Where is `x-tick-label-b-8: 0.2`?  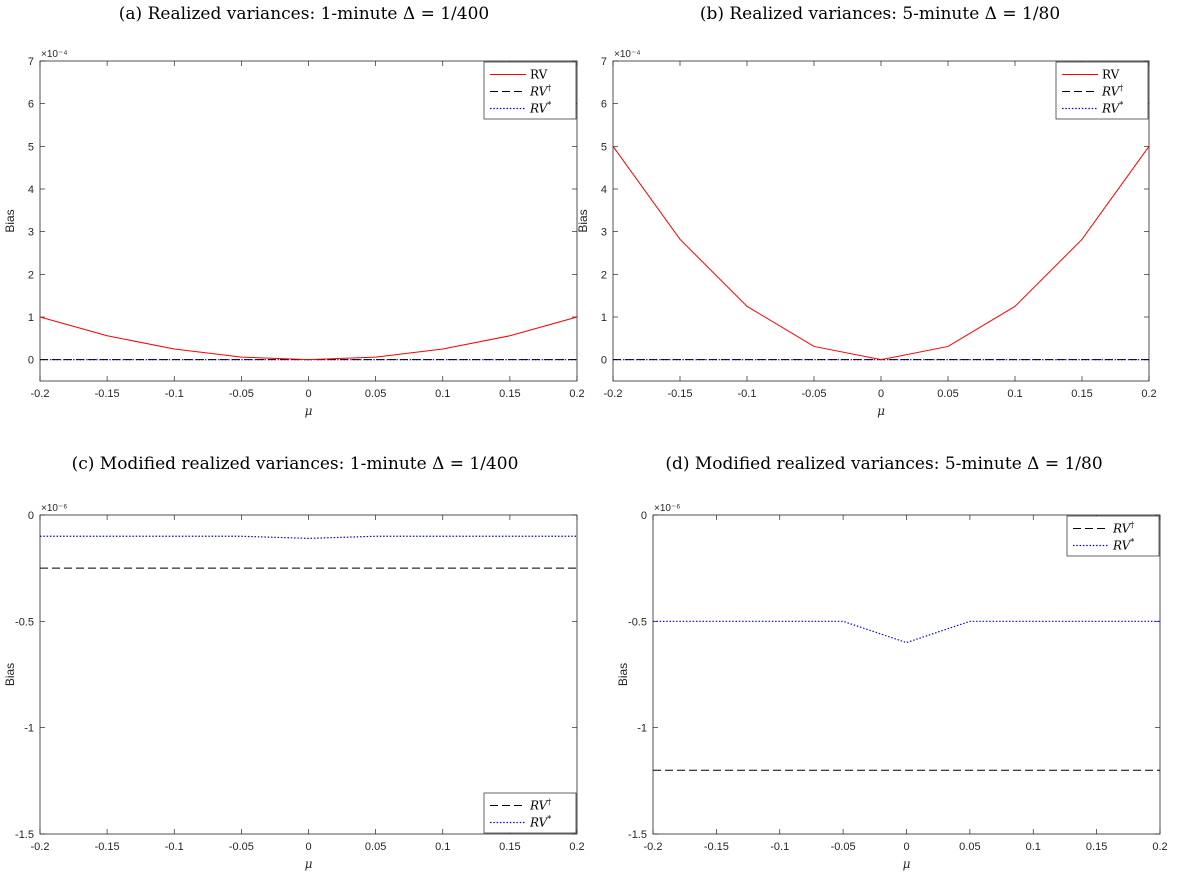 x-tick-label-b-8: 0.2 is located at coordinates (1148, 394).